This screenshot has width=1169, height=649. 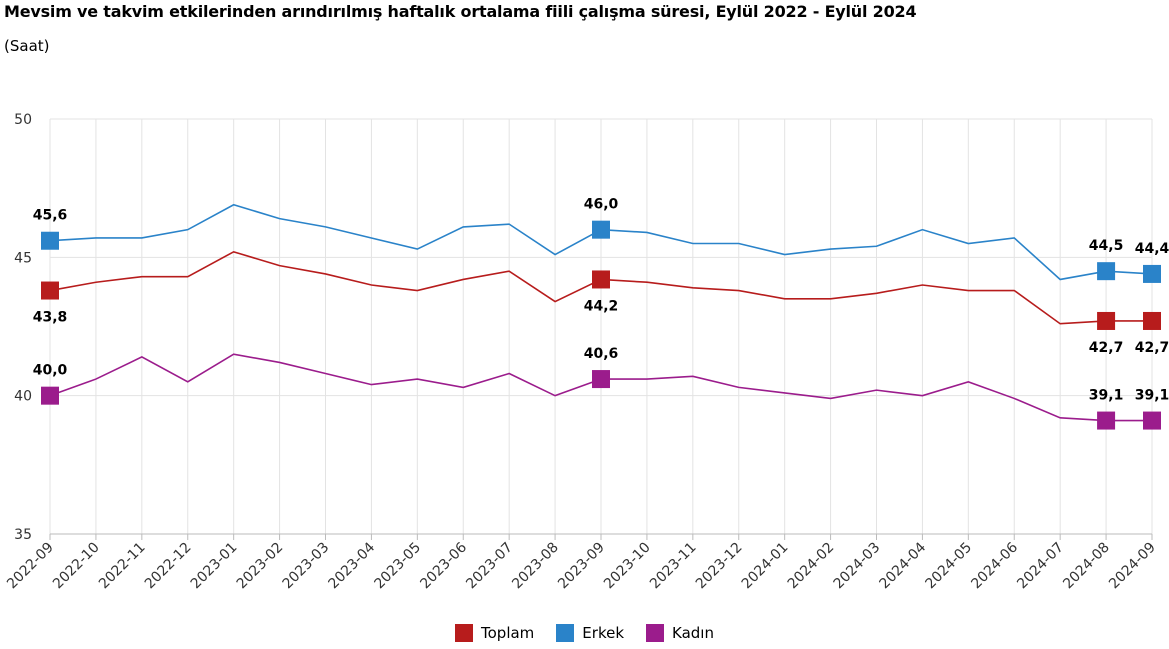 What do you see at coordinates (122, 566) in the screenshot?
I see `x-tick-label: 2022-11` at bounding box center [122, 566].